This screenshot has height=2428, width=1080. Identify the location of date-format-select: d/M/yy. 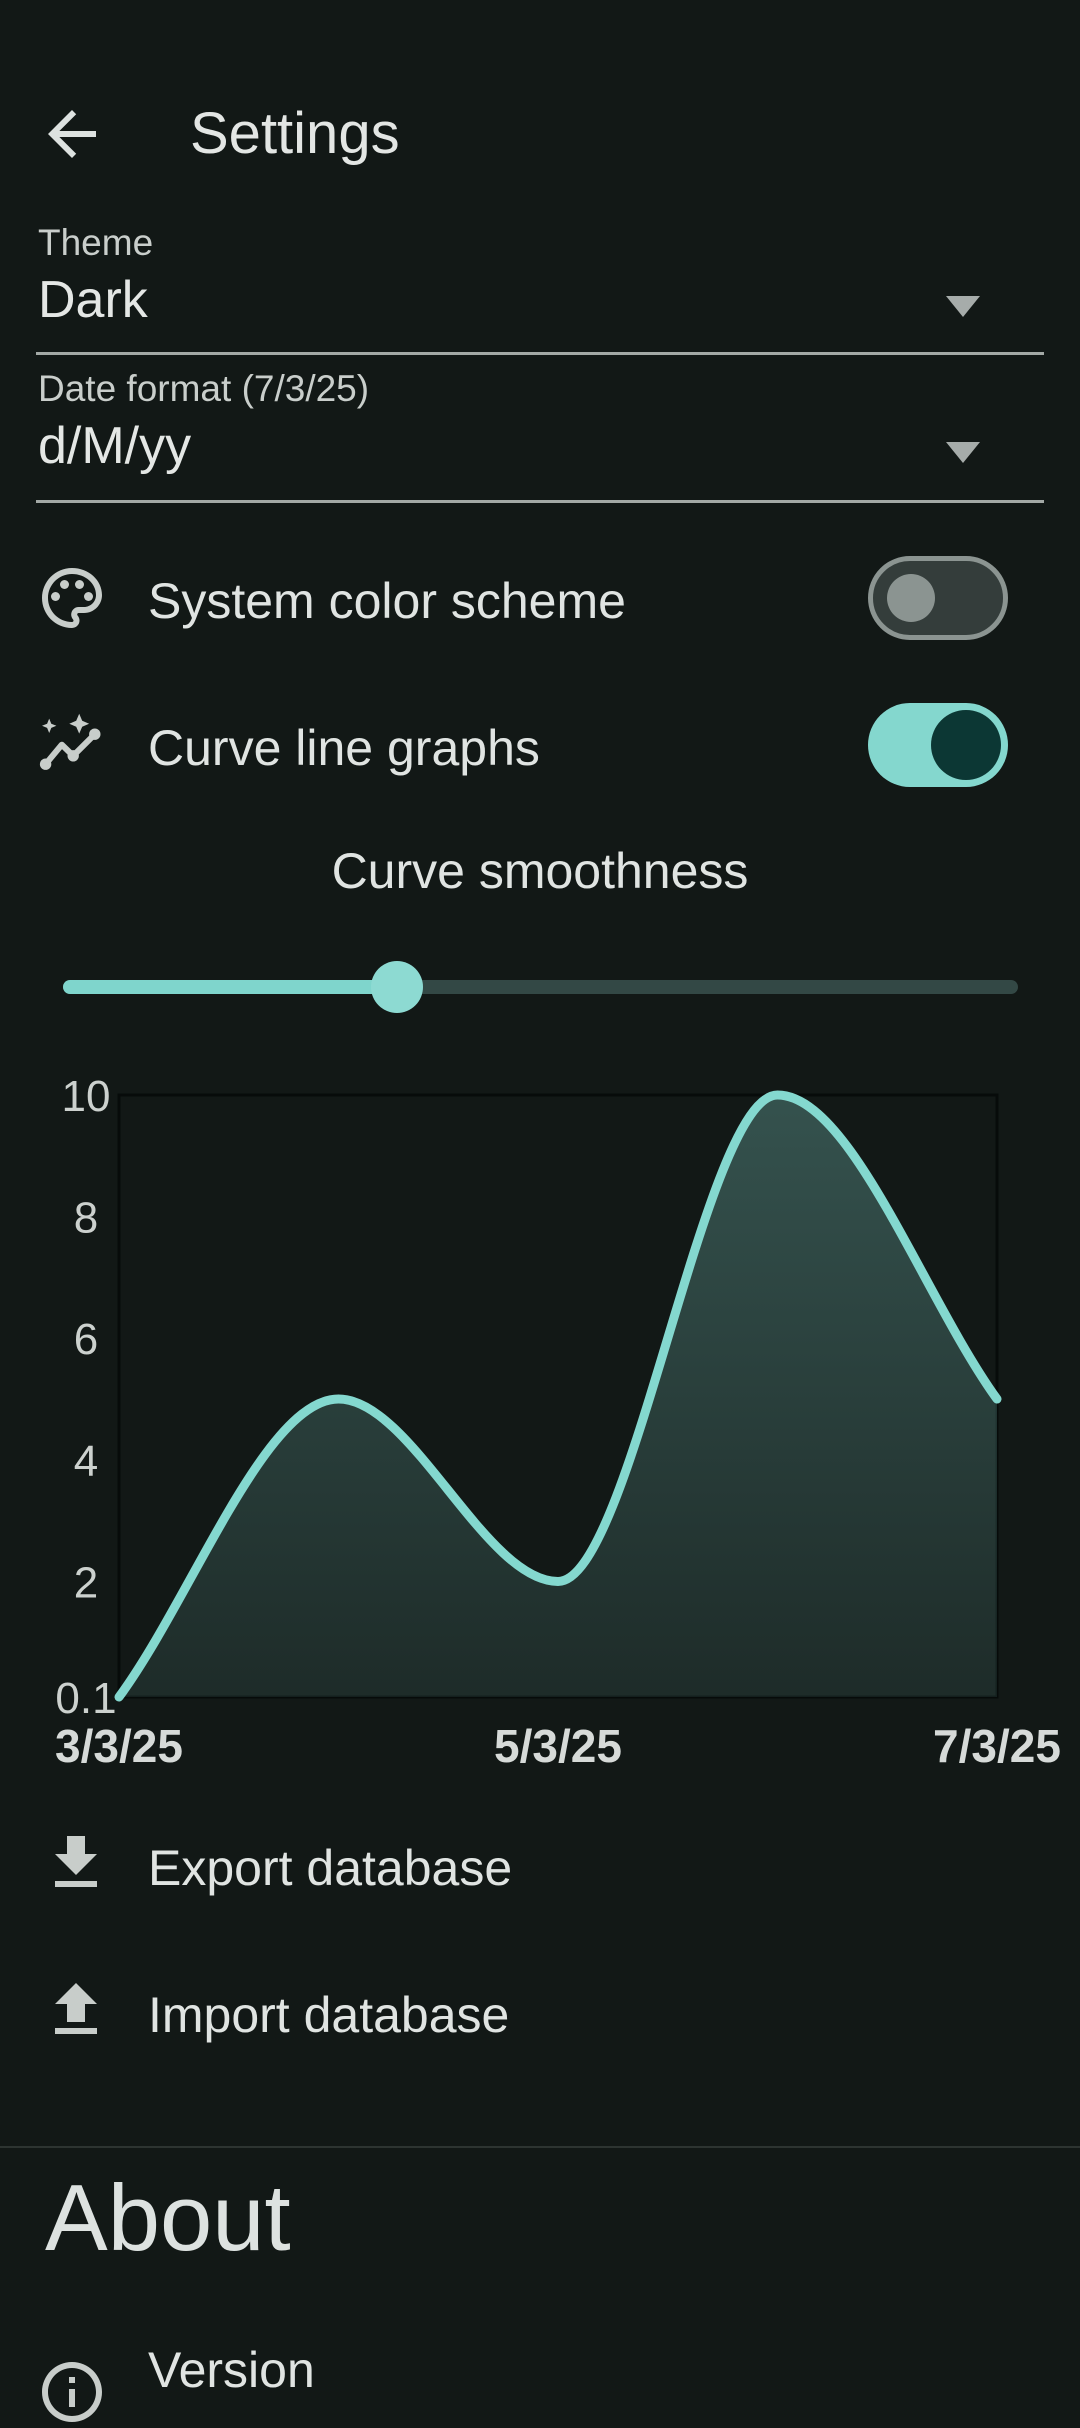
(115, 446).